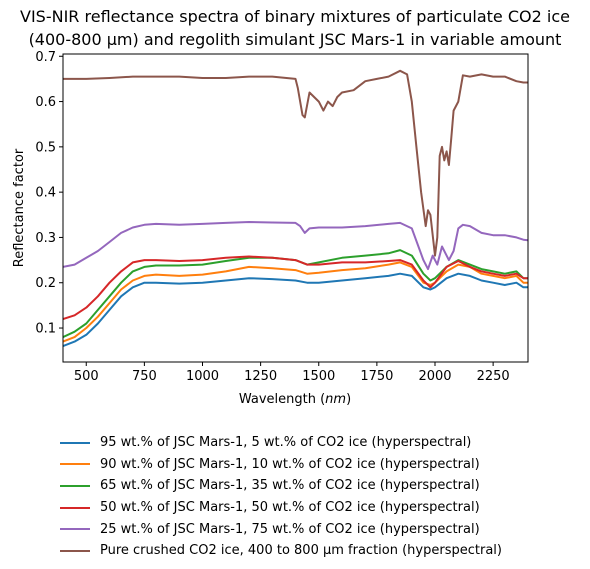 The height and width of the screenshot is (569, 590). Describe the element at coordinates (144, 376) in the screenshot. I see `x-tick-label: 750` at that location.